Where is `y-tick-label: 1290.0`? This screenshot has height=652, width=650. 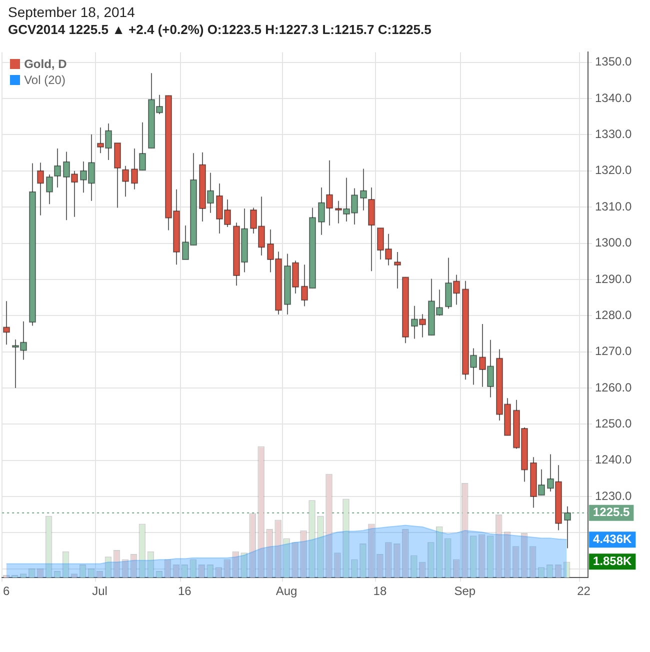
y-tick-label: 1290.0 is located at coordinates (613, 279).